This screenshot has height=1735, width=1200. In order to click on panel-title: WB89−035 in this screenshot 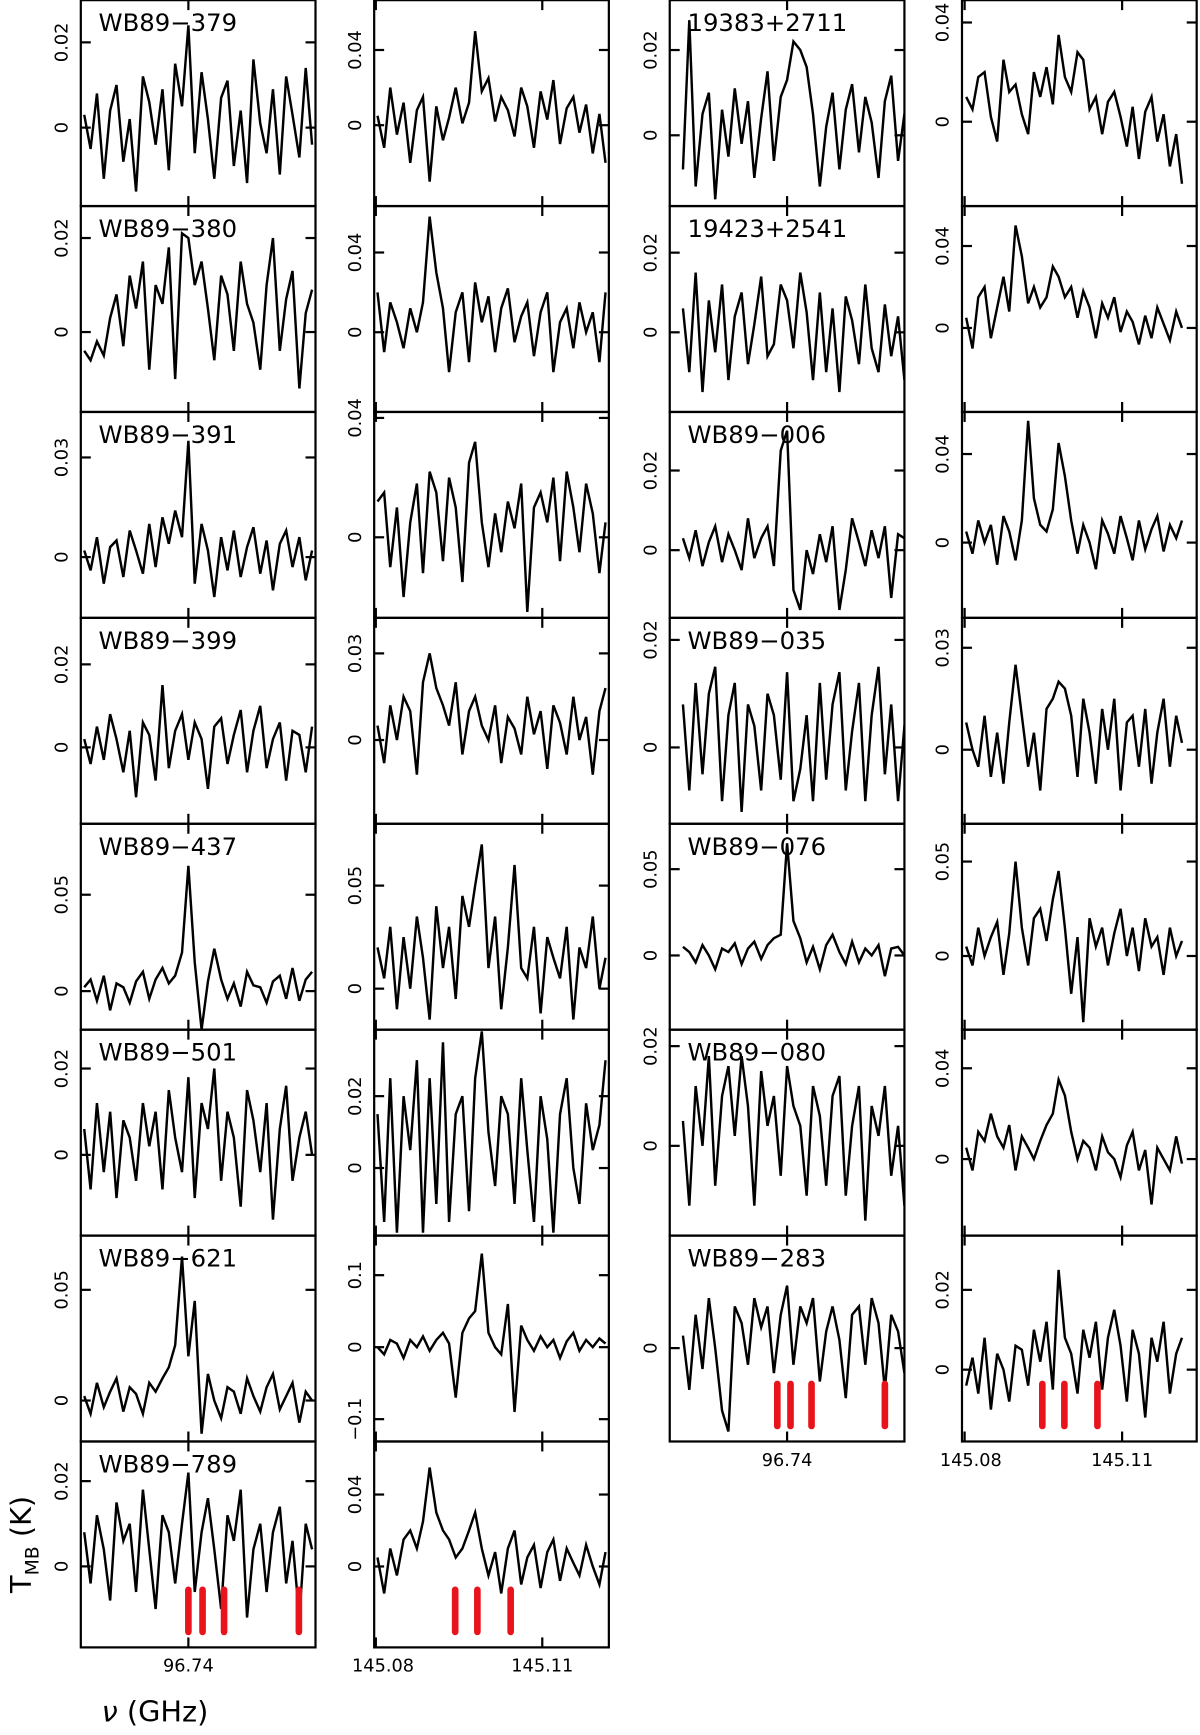, I will do `click(756, 640)`.